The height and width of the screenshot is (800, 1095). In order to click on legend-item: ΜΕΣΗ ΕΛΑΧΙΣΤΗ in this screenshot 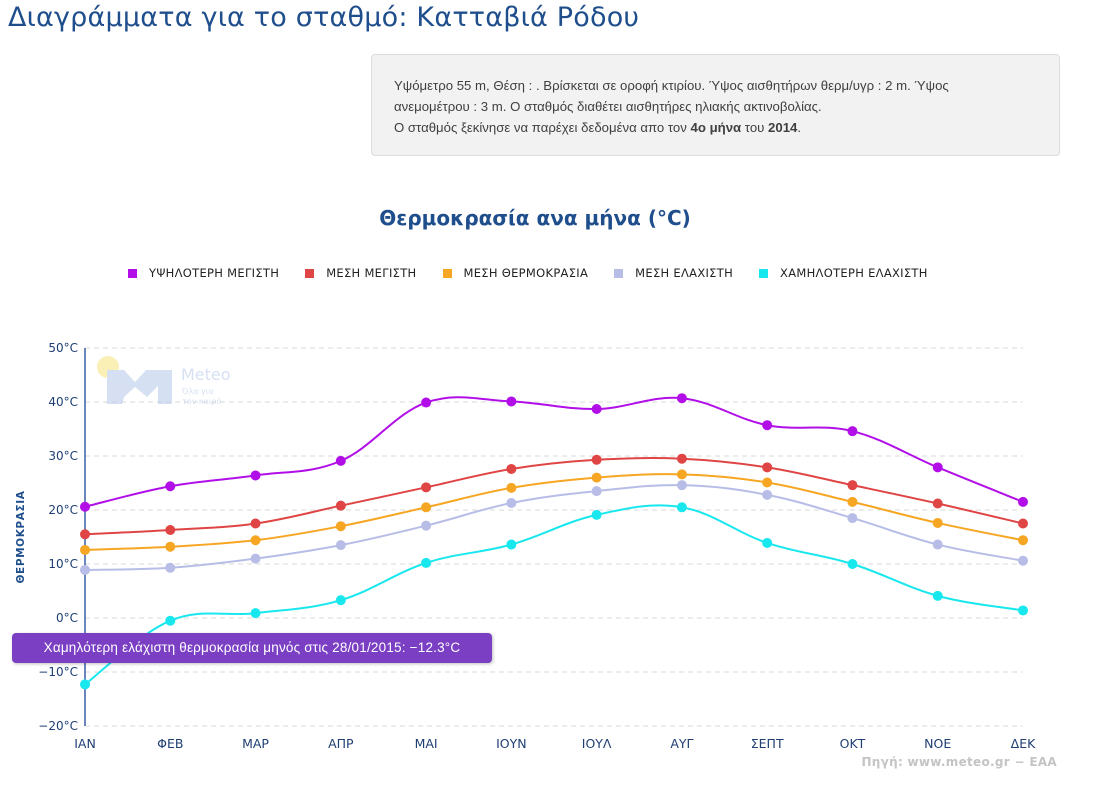, I will do `click(673, 273)`.